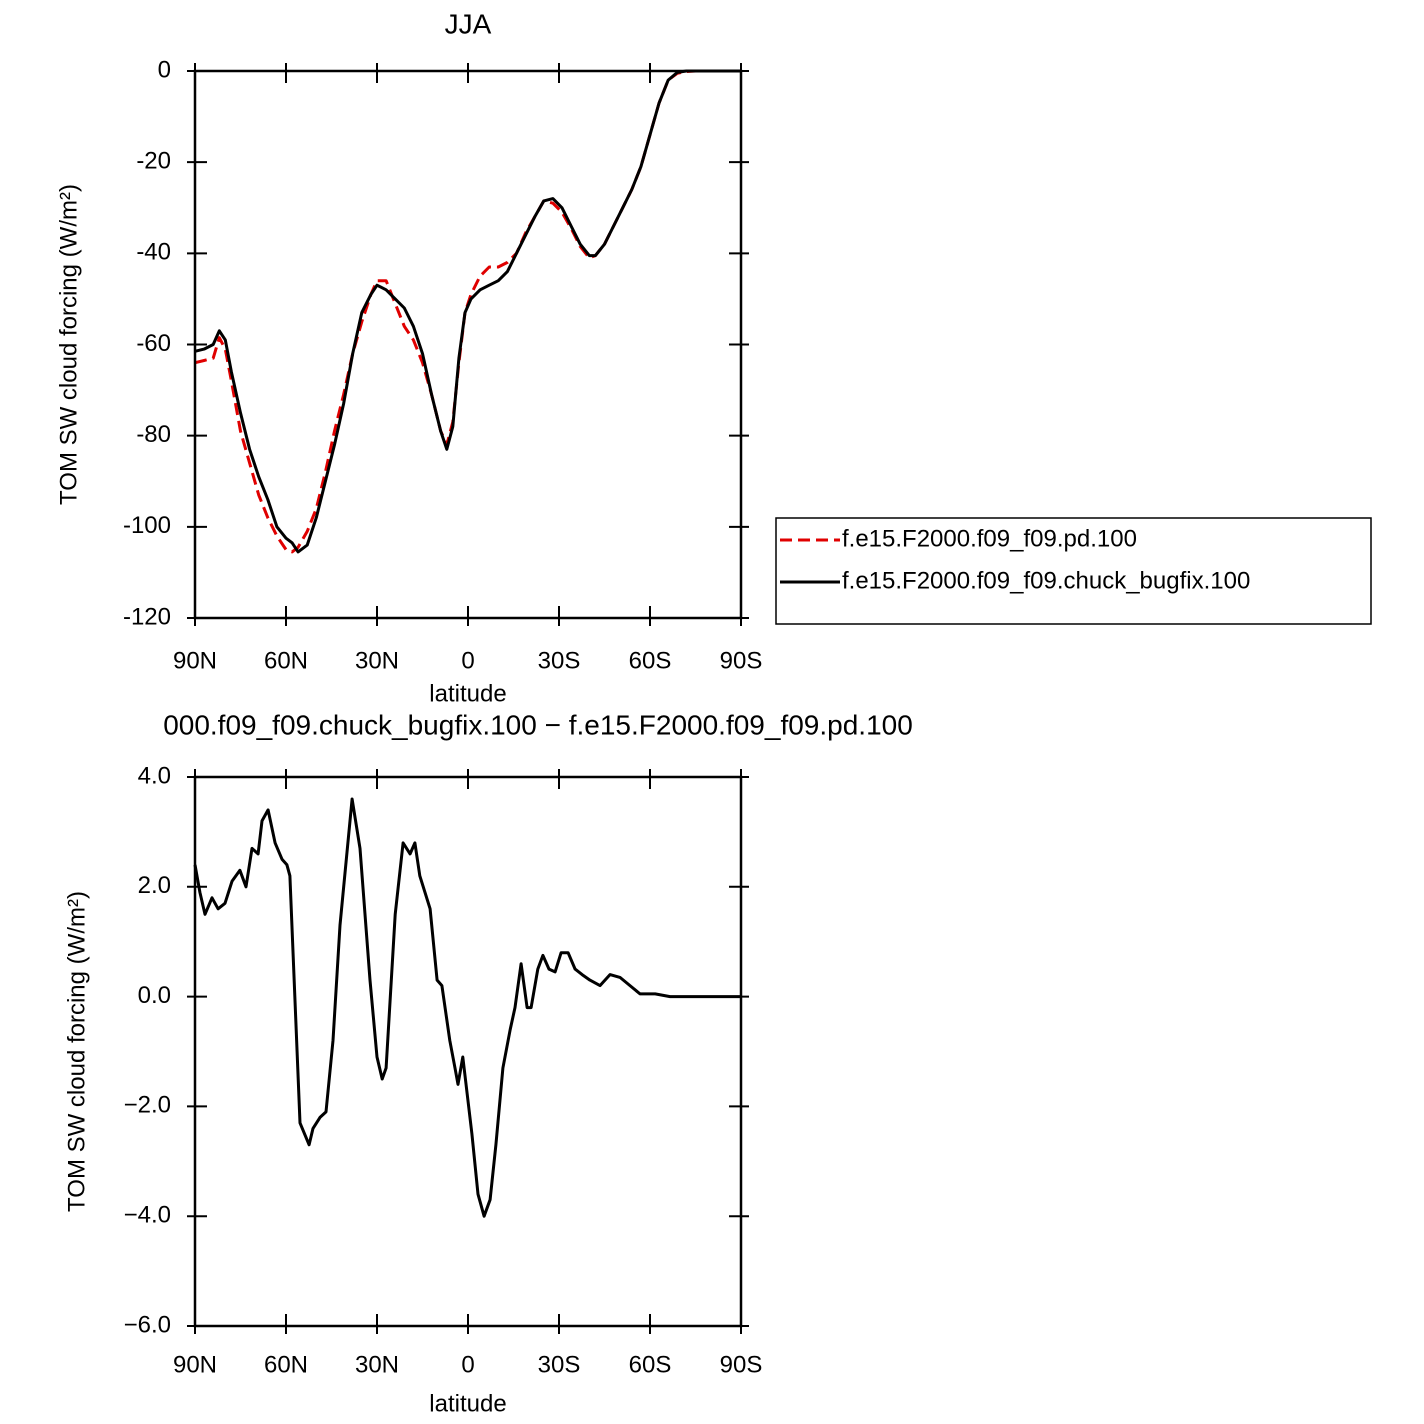 The height and width of the screenshot is (1424, 1424). Describe the element at coordinates (1046, 580) in the screenshot. I see `legend-label: f.e15.F2000.f09_f09.chuck_bugfix.100` at that location.